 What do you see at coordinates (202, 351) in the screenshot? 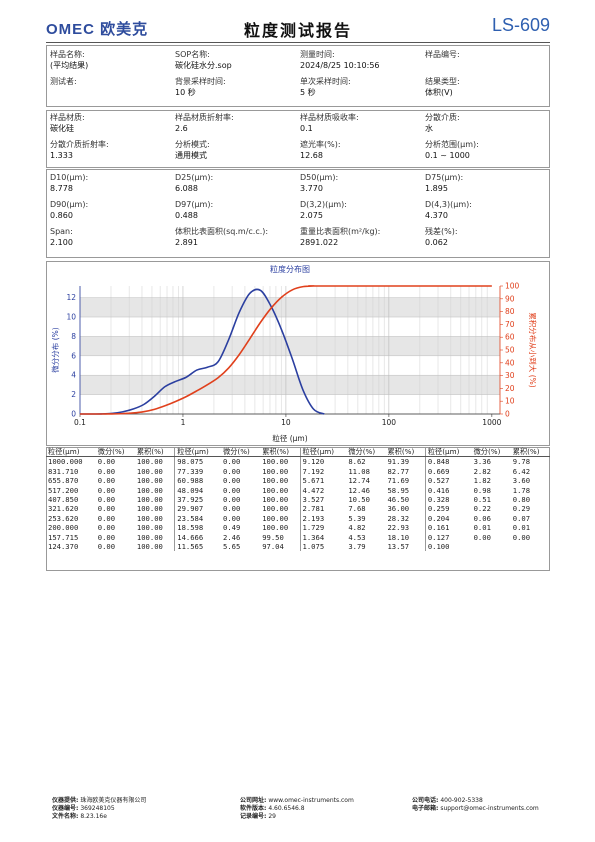
I see `differential-curve` at bounding box center [202, 351].